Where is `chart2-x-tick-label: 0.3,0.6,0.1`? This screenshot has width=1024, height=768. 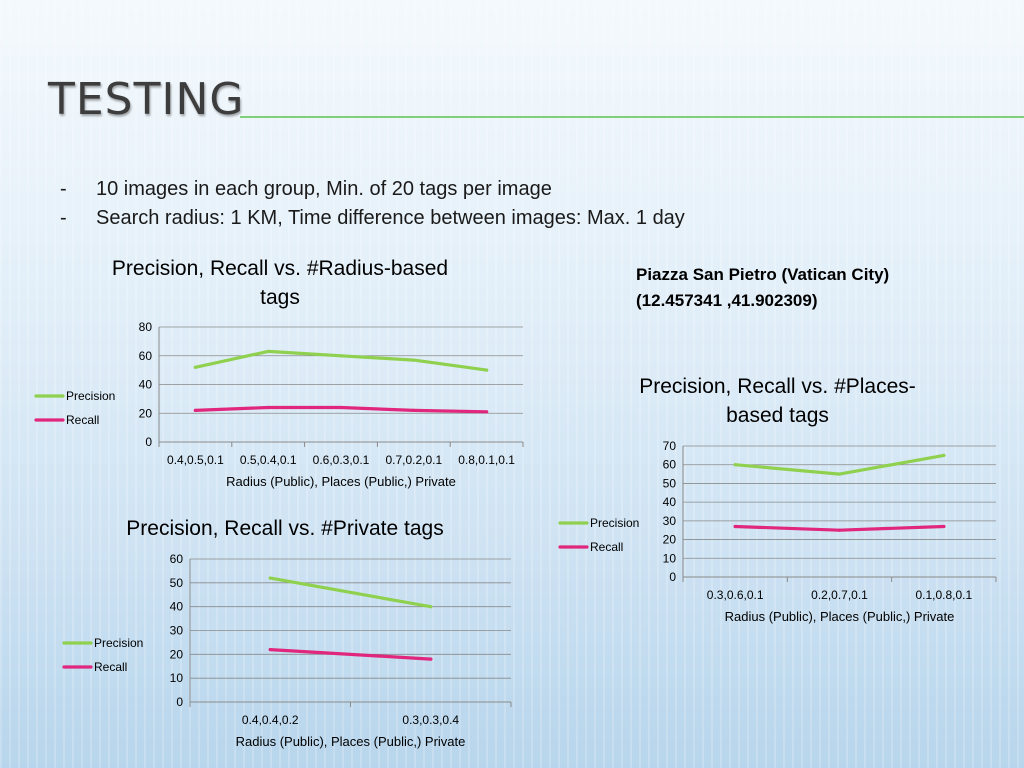
chart2-x-tick-label: 0.3,0.6,0.1 is located at coordinates (735, 595).